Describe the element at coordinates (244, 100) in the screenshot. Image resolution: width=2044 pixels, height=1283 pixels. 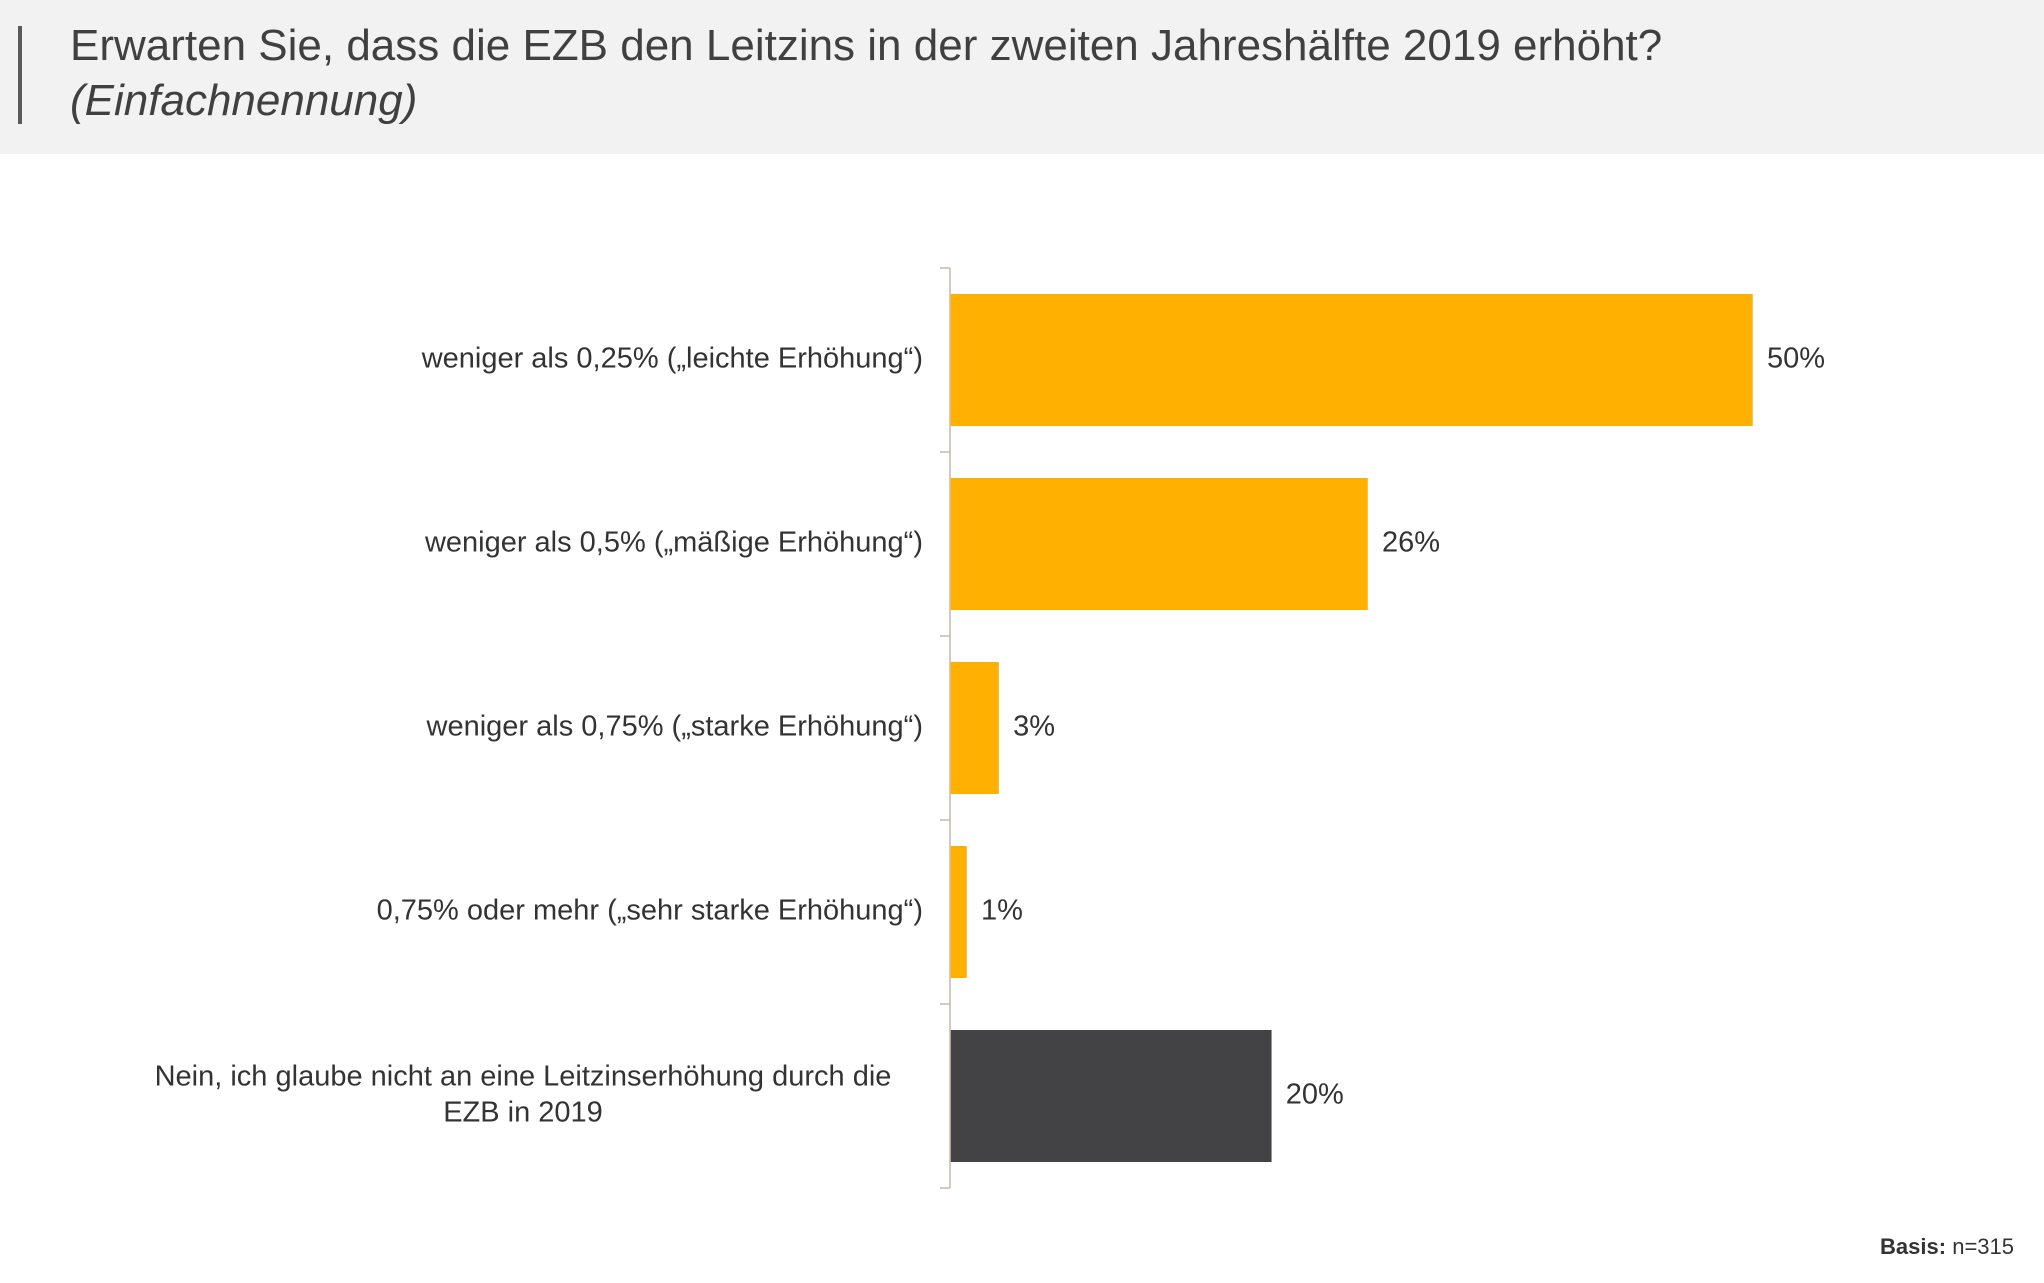
I see `page-subtitle: (Einfachnennung)` at that location.